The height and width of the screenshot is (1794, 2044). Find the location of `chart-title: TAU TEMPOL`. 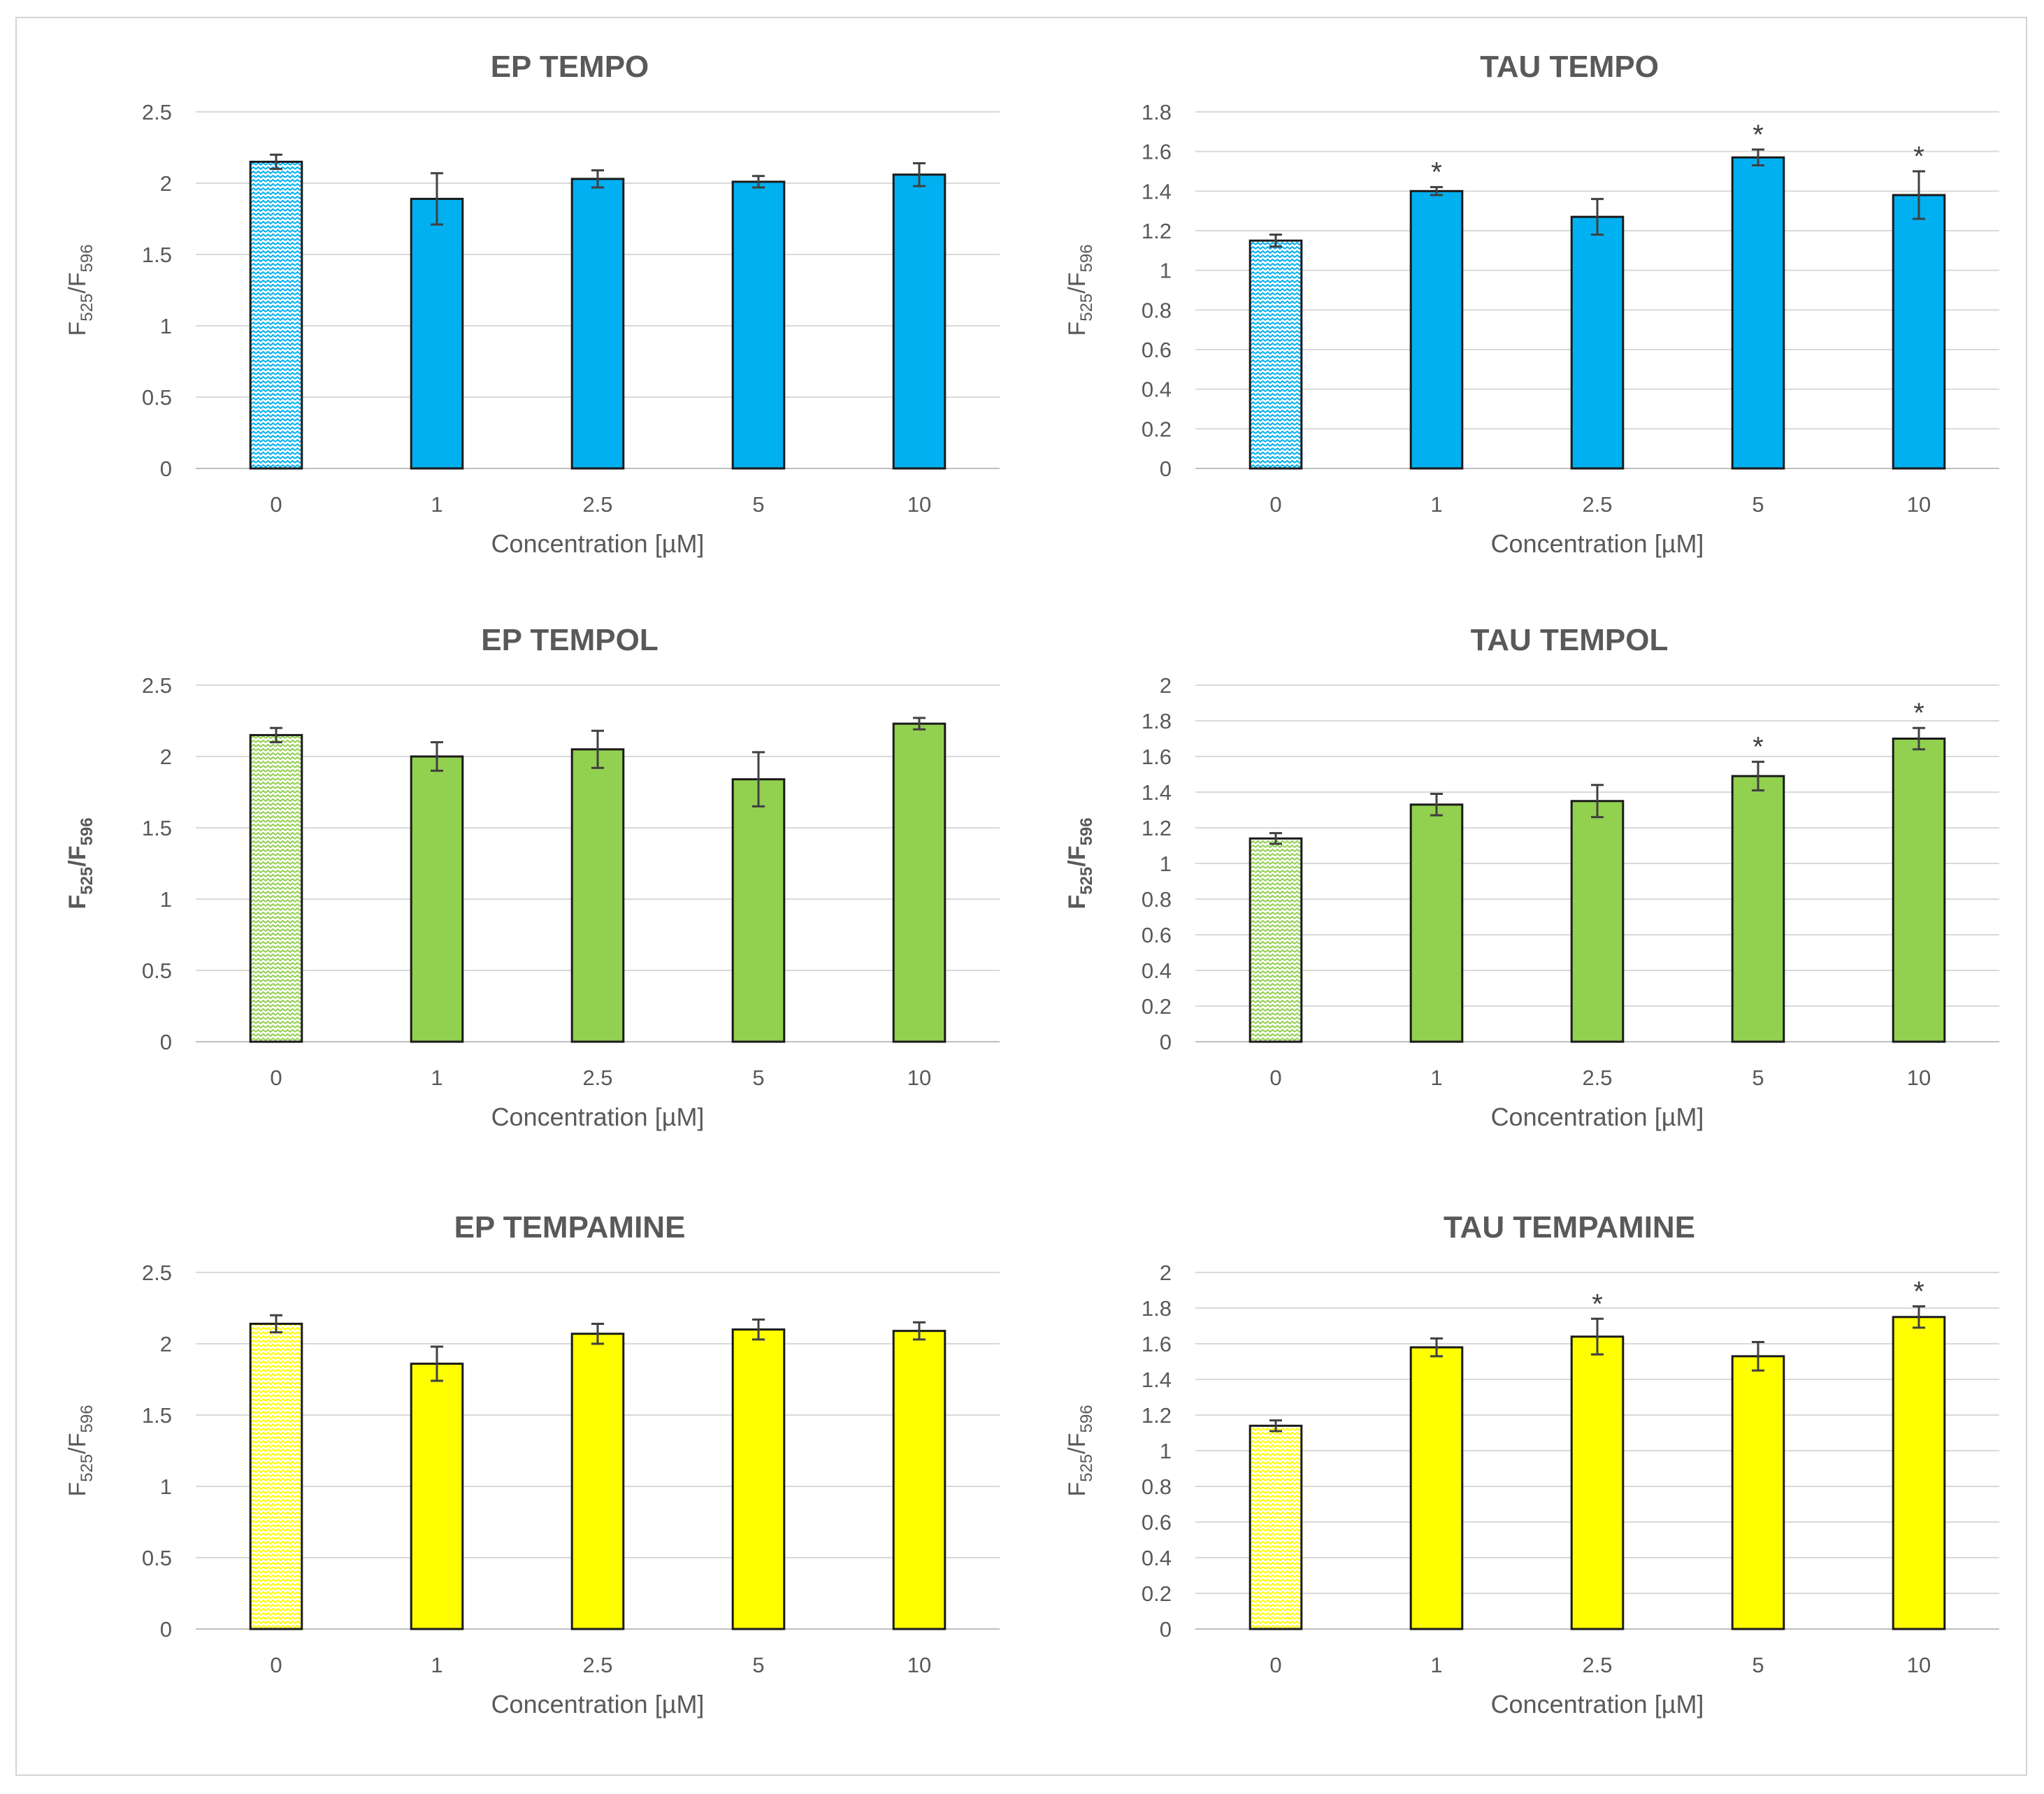

chart-title: TAU TEMPOL is located at coordinates (1570, 640).